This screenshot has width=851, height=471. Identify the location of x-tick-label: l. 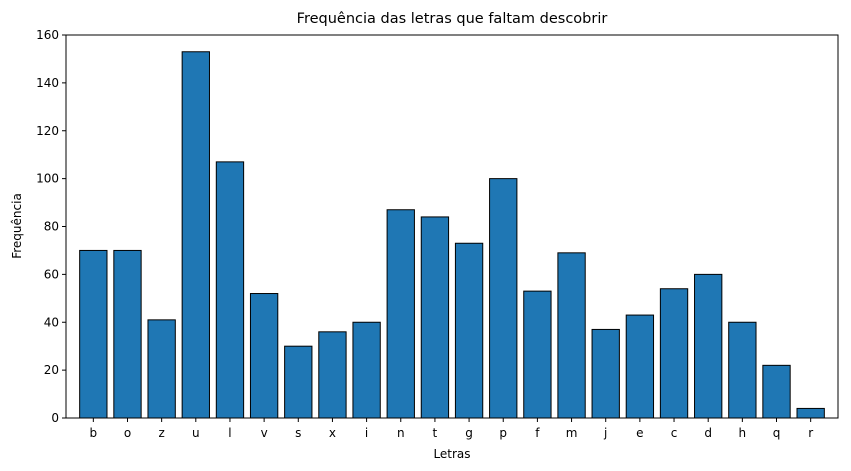
(229, 433).